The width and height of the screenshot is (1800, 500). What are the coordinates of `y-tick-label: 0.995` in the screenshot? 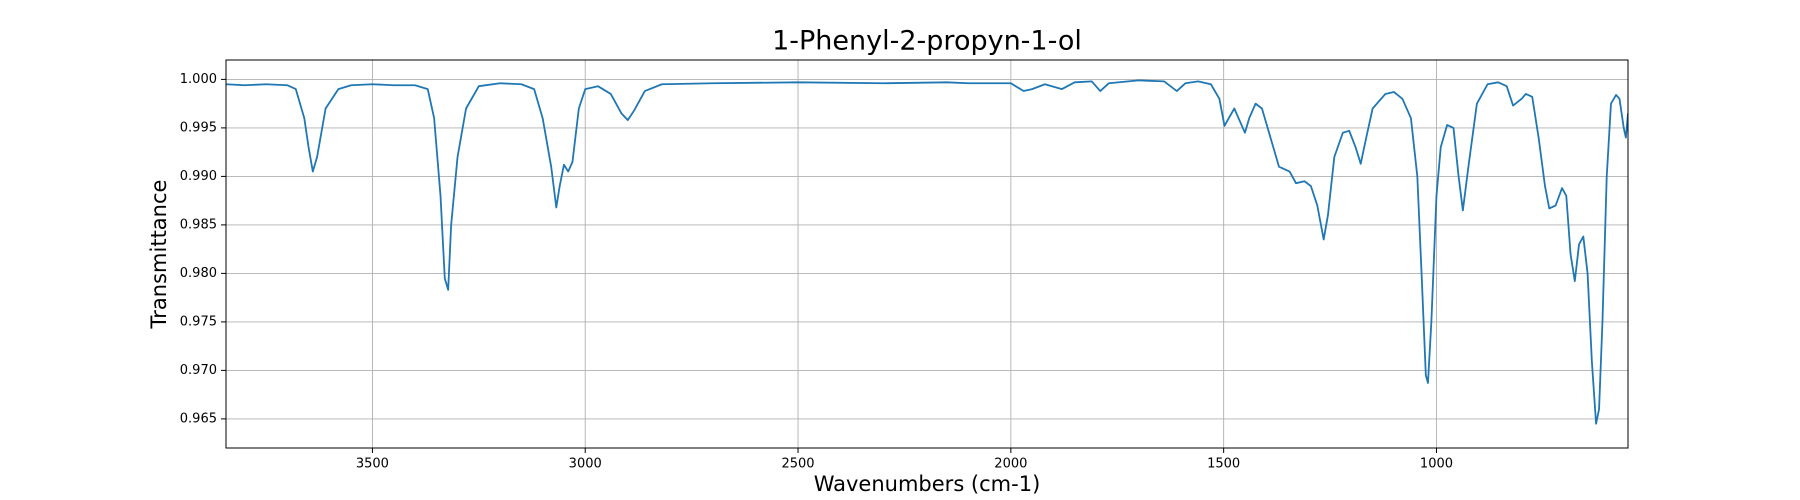 It's located at (198, 127).